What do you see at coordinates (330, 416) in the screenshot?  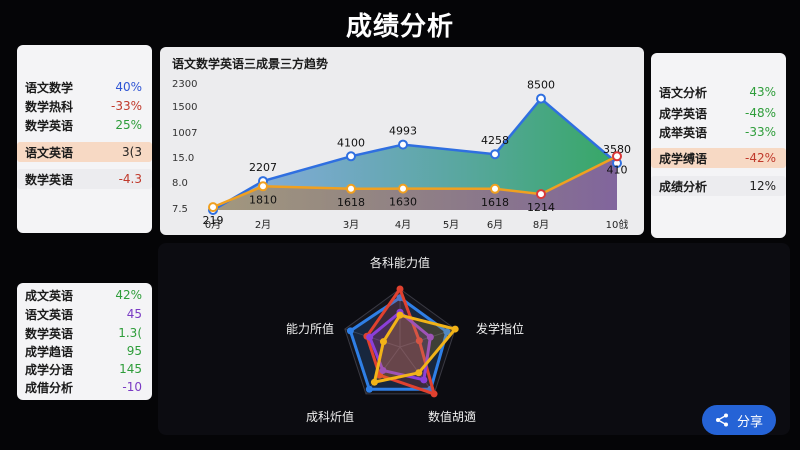 I see `radar-axis-label: 成科炘值` at bounding box center [330, 416].